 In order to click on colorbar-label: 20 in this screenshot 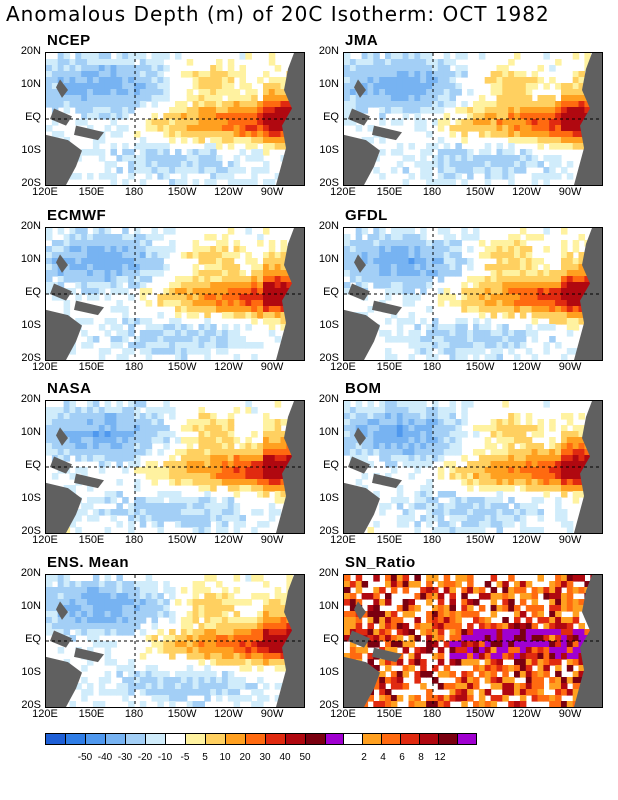, I will do `click(245, 757)`.